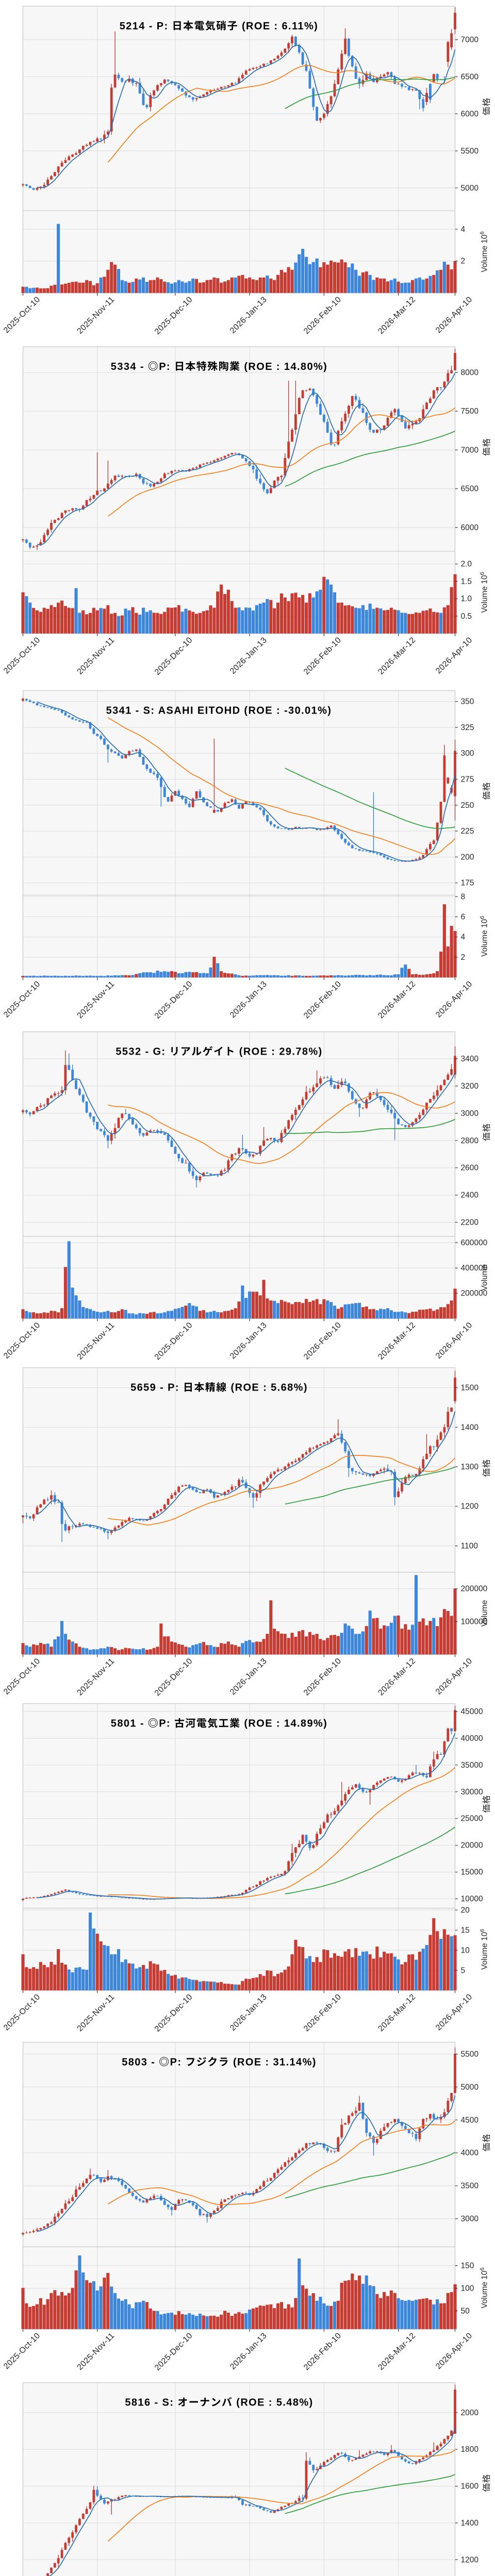 The height and width of the screenshot is (2576, 495). Describe the element at coordinates (468, 2289) in the screenshot. I see `svg-text: 100` at that location.